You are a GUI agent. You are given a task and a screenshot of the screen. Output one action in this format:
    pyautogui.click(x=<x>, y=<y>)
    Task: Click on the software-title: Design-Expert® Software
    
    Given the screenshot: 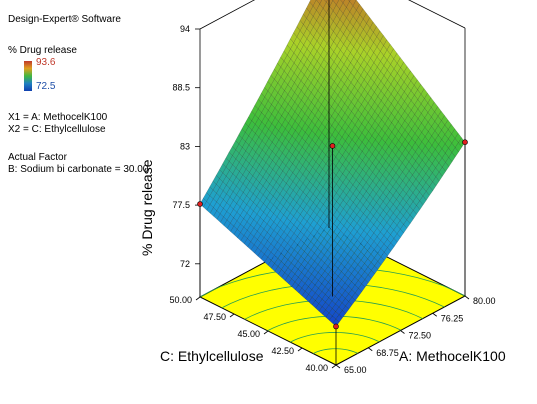 What is the action you would take?
    pyautogui.click(x=64, y=19)
    